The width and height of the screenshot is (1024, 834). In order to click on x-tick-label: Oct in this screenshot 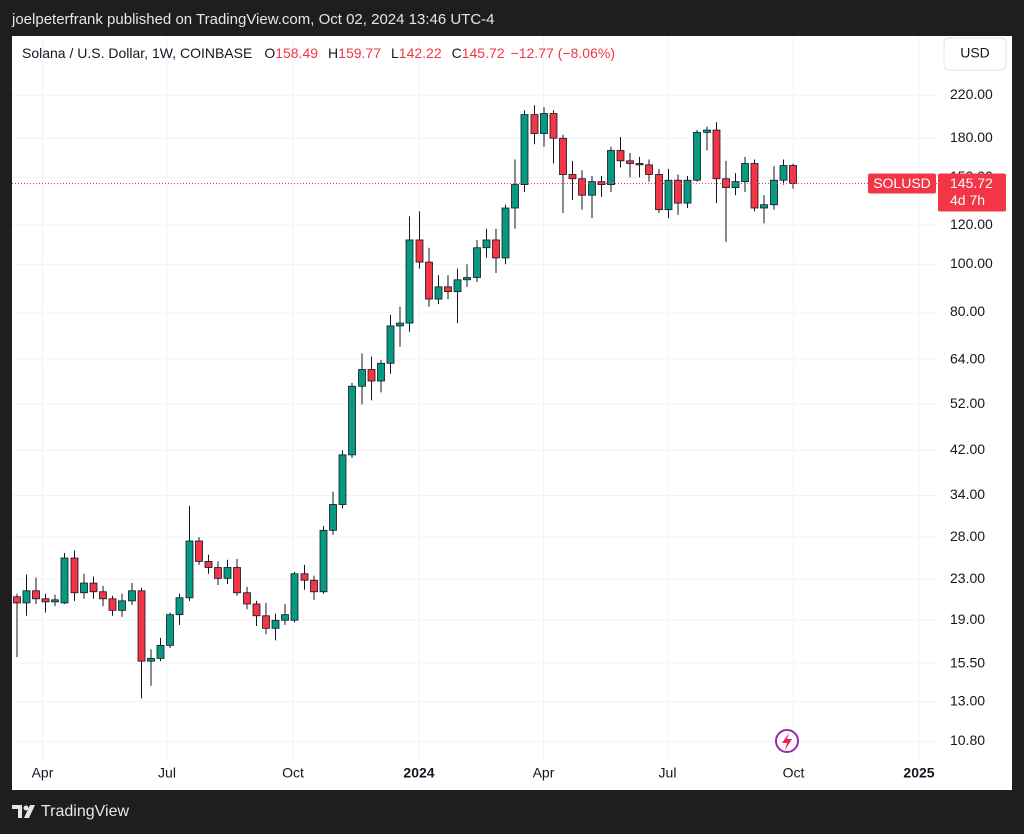, I will do `click(293, 773)`.